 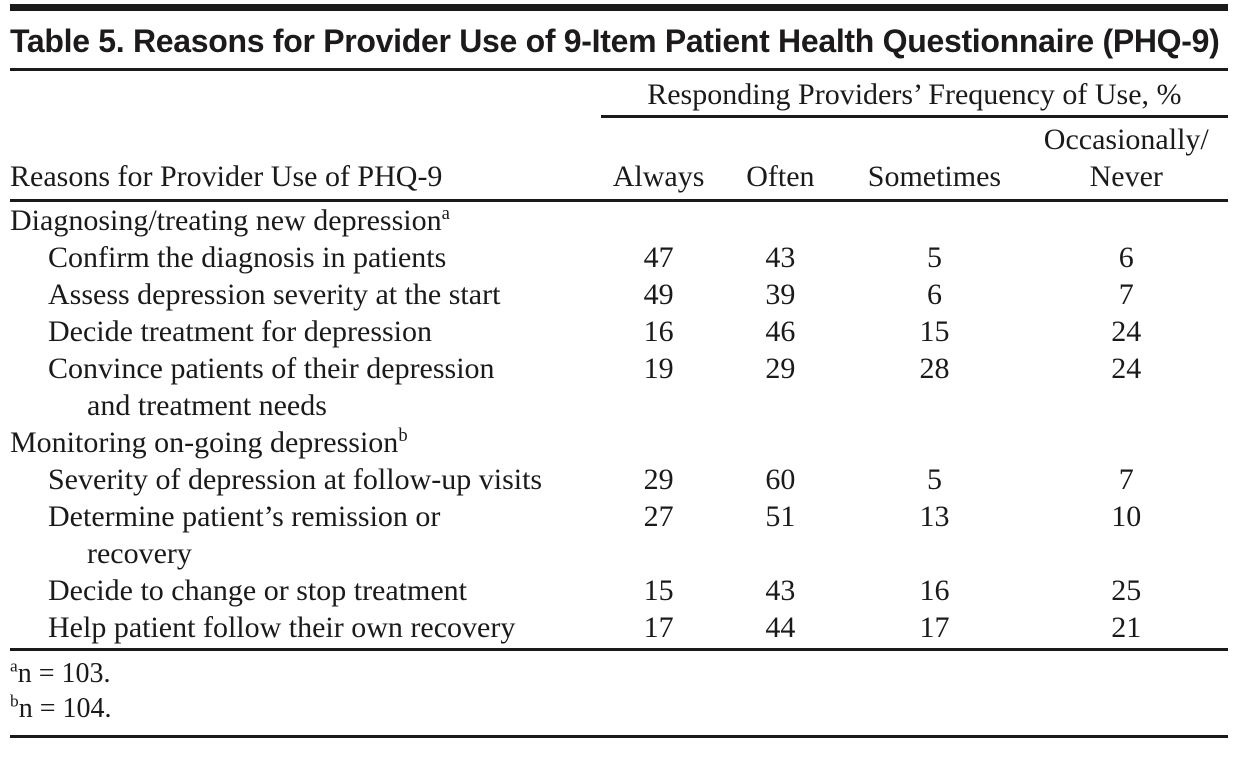 I want to click on value-cell-often: 44, so click(x=780, y=627).